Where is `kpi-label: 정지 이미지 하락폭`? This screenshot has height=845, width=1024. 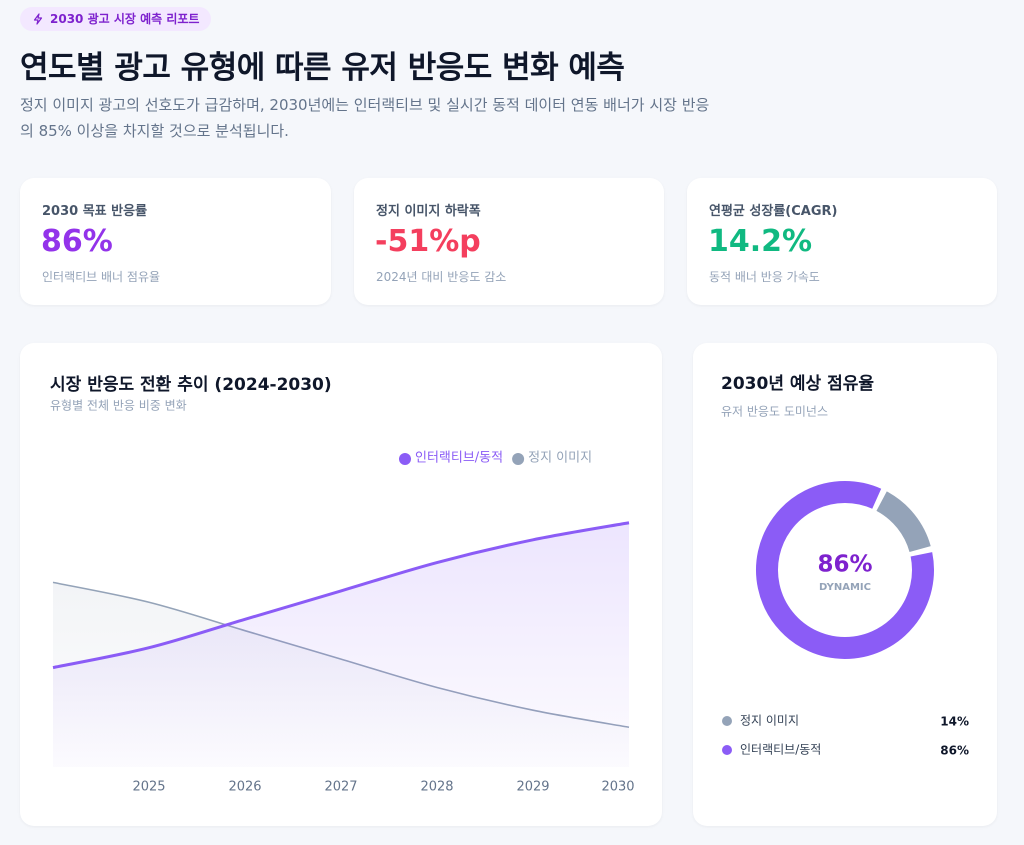
kpi-label: 정지 이미지 하락폭 is located at coordinates (428, 211).